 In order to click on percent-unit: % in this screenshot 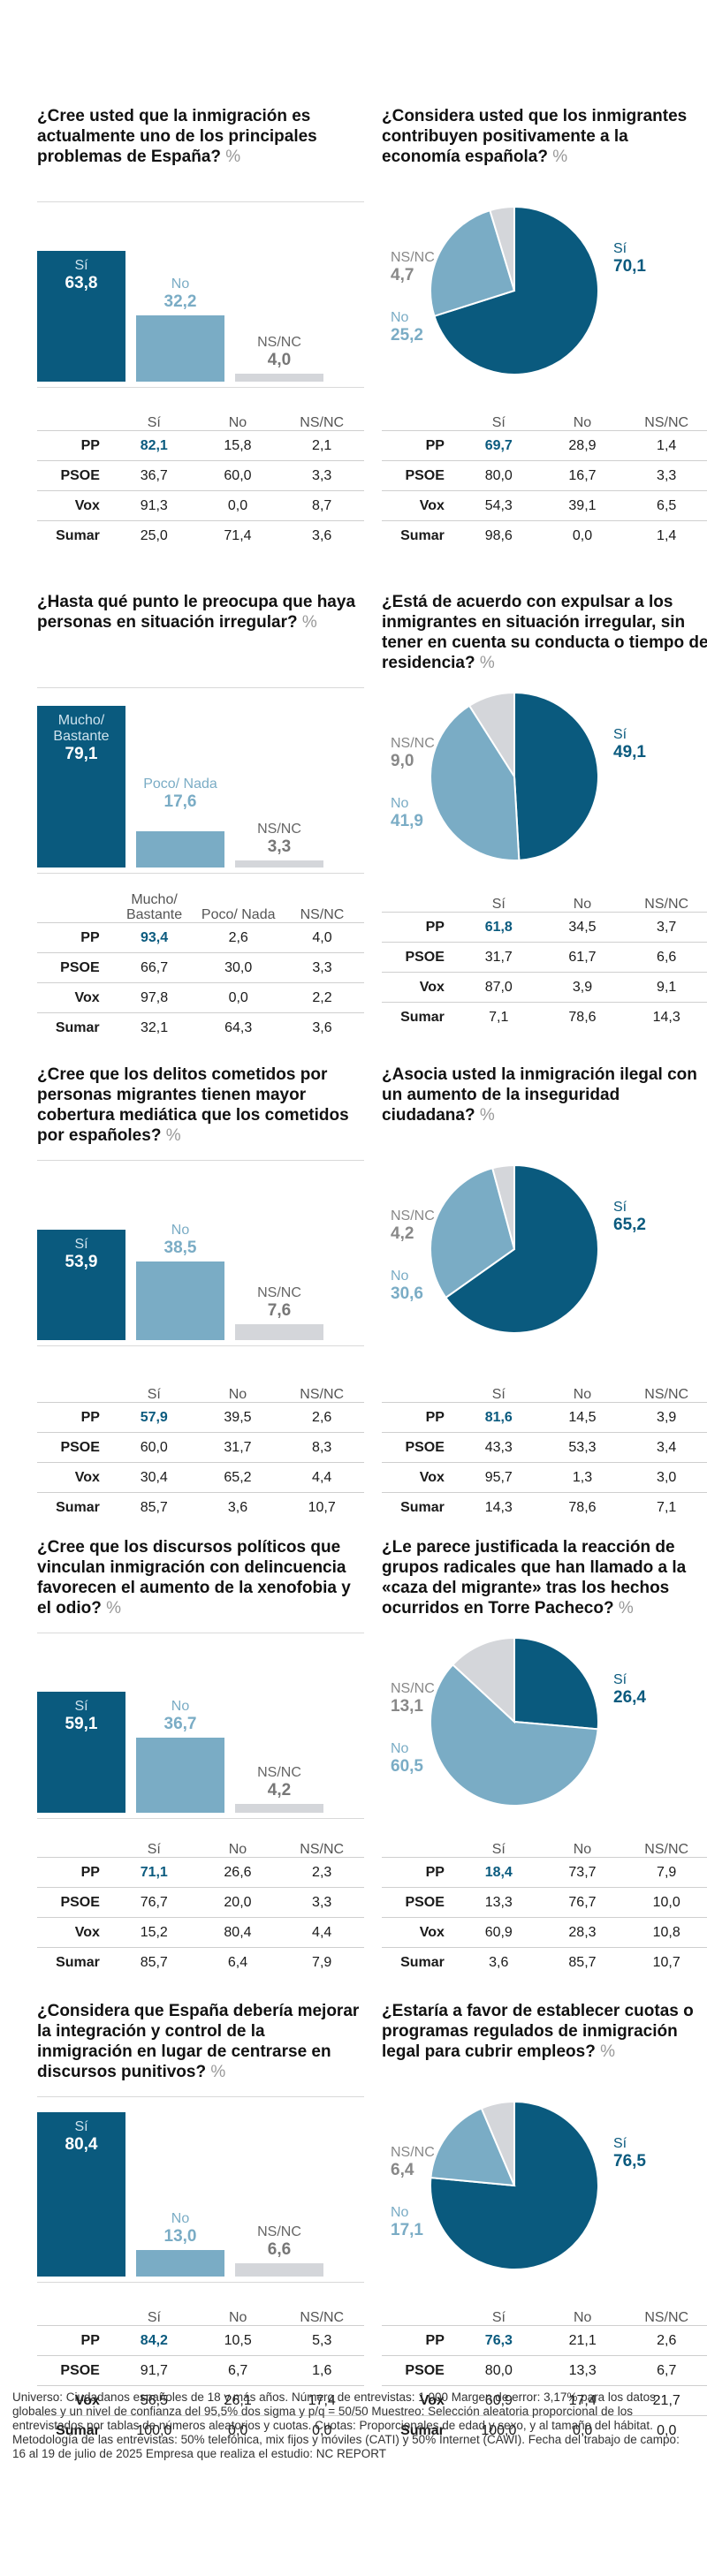, I will do `click(233, 157)`.